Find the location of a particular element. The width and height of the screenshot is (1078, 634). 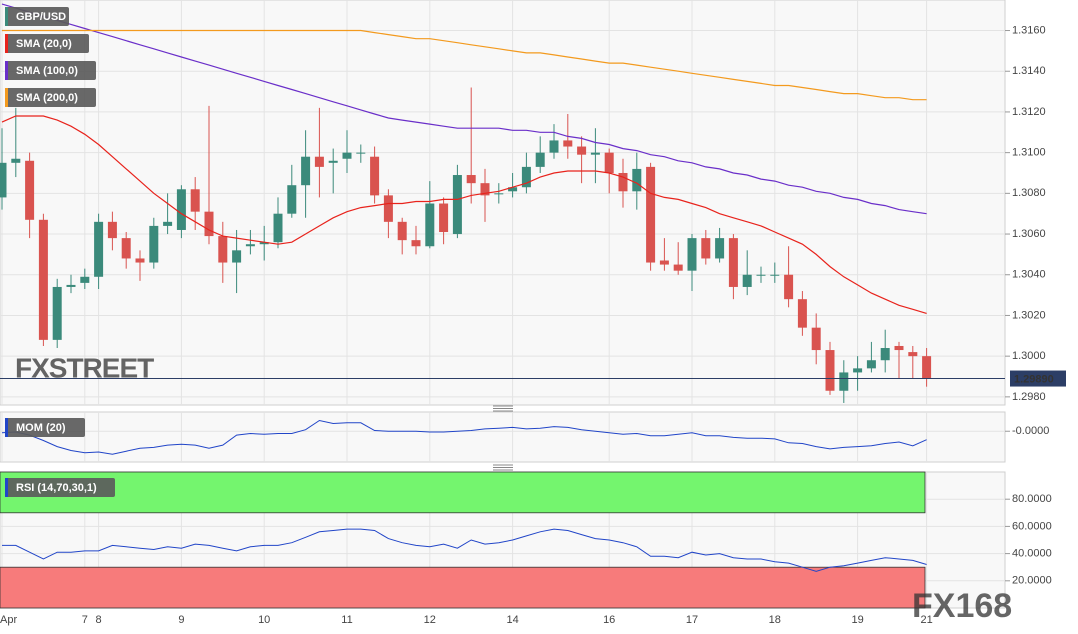

legend-sma-box is located at coordinates (50, 97).